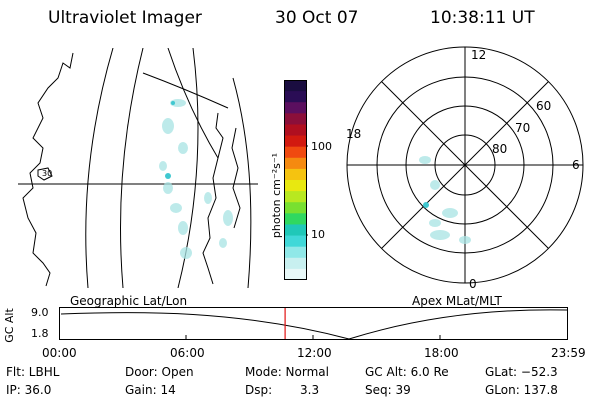  I want to click on observation-time: 10:38:11 UT, so click(482, 18).